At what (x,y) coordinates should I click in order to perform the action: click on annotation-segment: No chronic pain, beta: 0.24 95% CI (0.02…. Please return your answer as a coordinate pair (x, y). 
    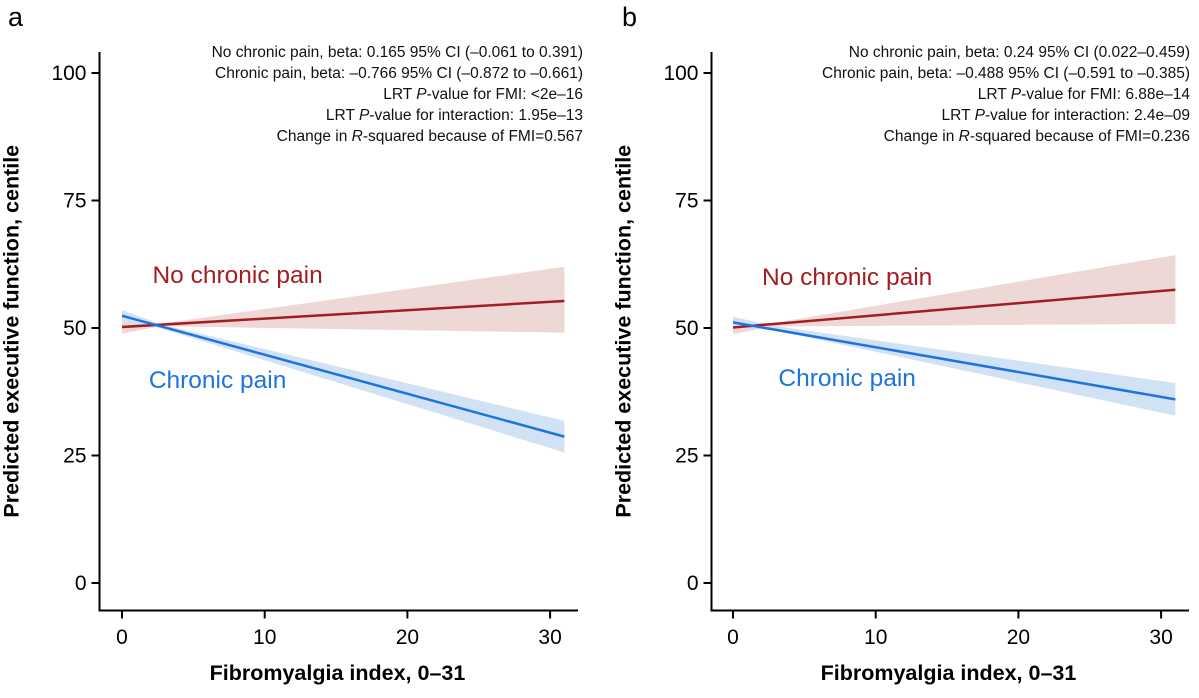
    Looking at the image, I should click on (1019, 52).